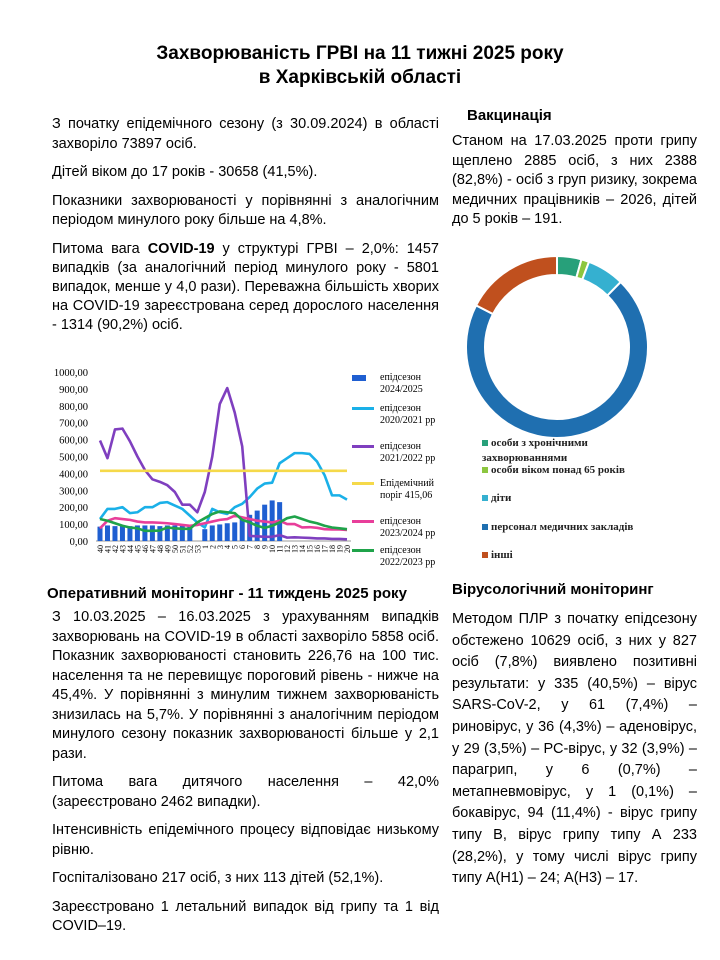 This screenshot has width=720, height=960. I want to click on y-tick-label: 900,00, so click(73, 390).